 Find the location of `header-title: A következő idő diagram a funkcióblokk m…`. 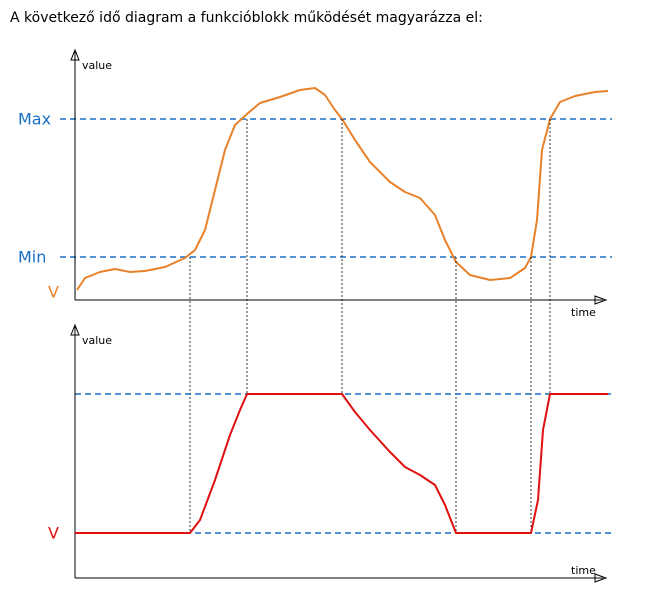

header-title: A következő idő diagram a funkcióblokk m… is located at coordinates (246, 18).